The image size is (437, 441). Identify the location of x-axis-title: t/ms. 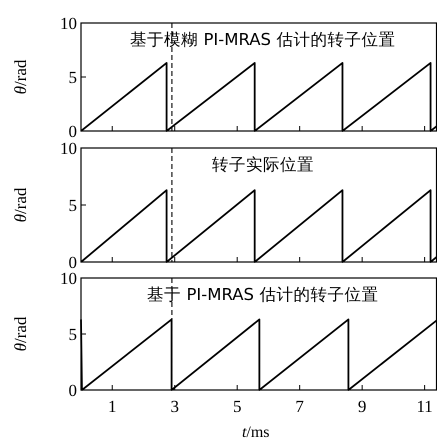
(256, 432).